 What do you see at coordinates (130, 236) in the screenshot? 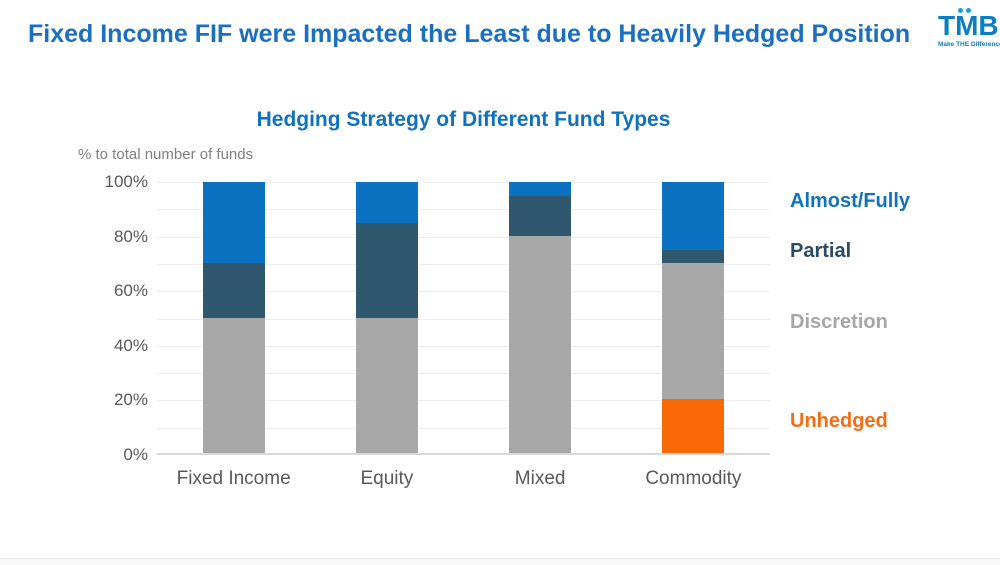
I see `y-tick-label-80: 80%` at bounding box center [130, 236].